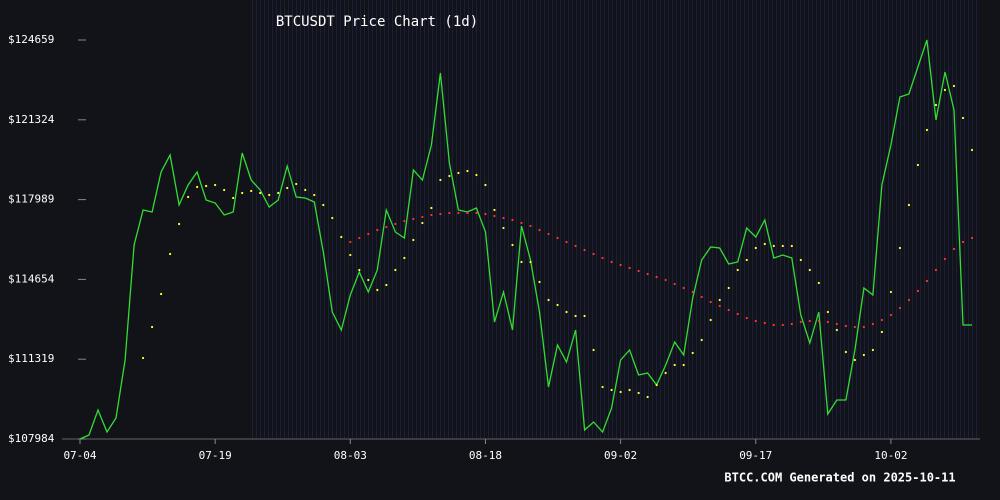 The image size is (1000, 500). What do you see at coordinates (350, 455) in the screenshot?
I see `x-tick-label: 08-03` at bounding box center [350, 455].